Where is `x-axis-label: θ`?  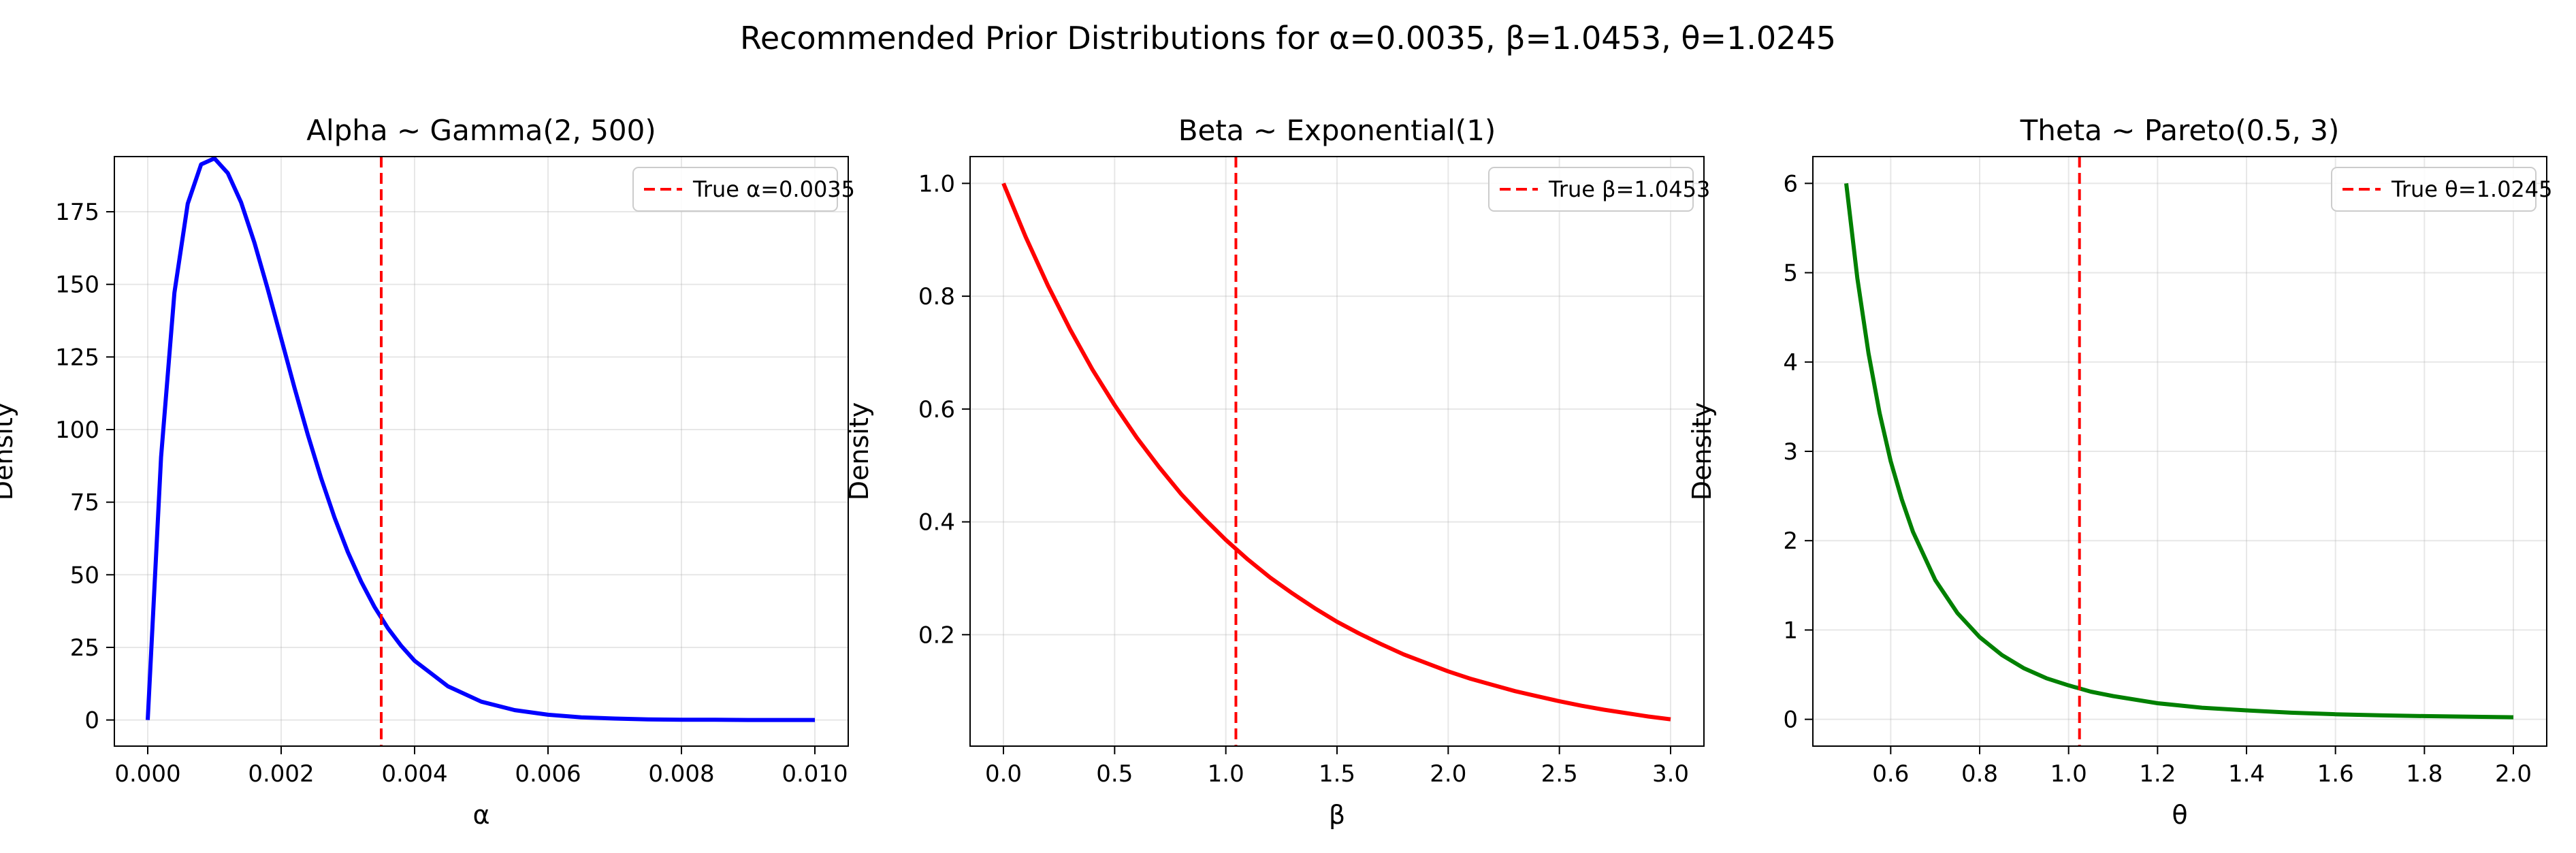 x-axis-label: θ is located at coordinates (2180, 815).